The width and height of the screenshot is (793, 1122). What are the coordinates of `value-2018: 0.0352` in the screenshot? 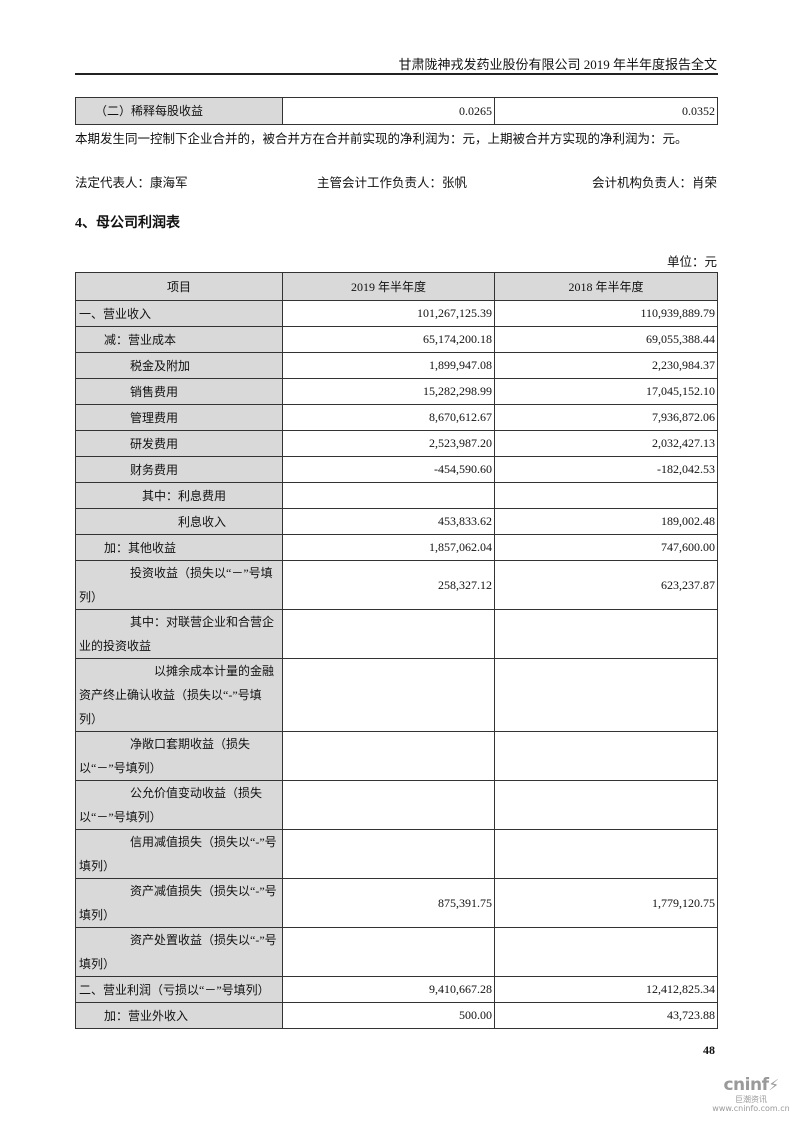 It's located at (606, 111).